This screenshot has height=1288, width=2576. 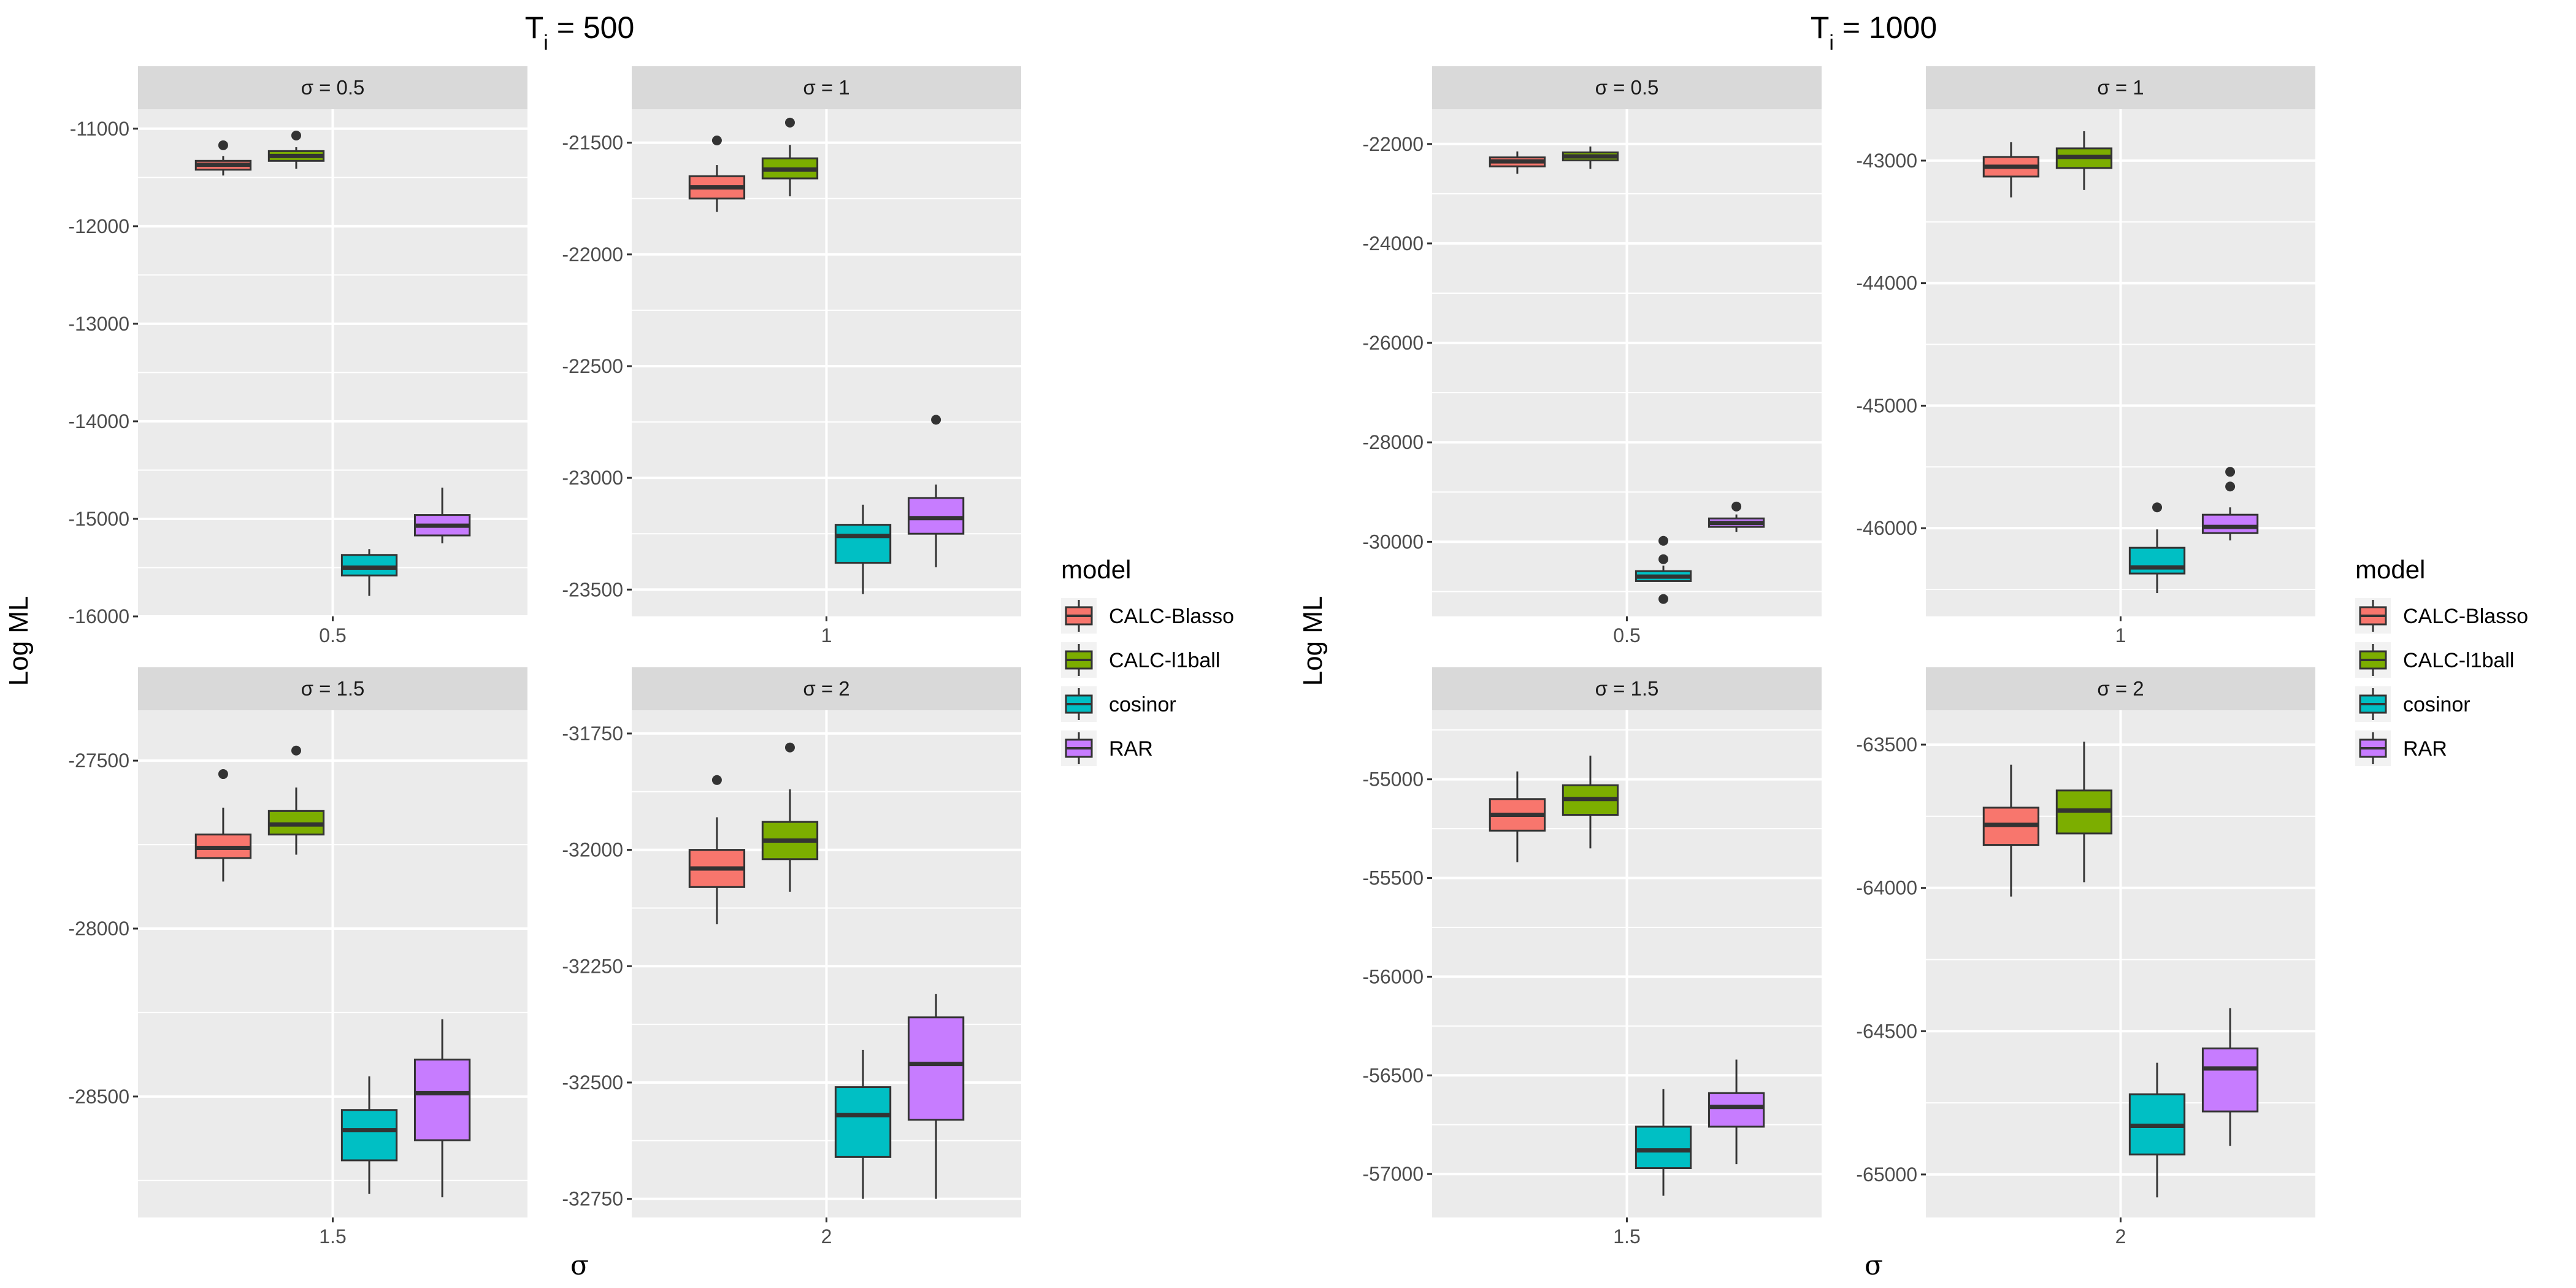 I want to click on y-tick-label: -24000, so click(x=1393, y=243).